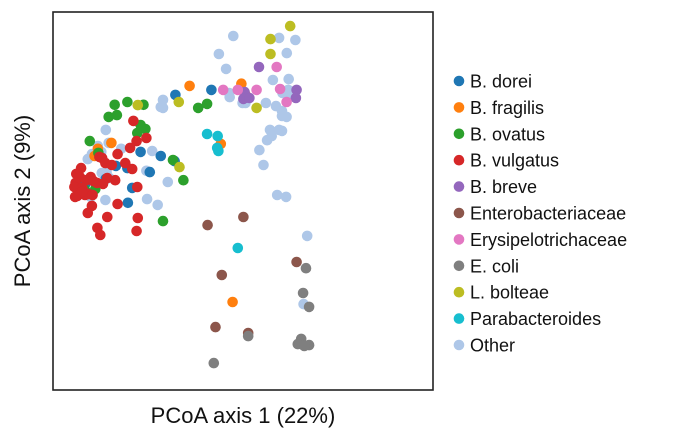  What do you see at coordinates (243, 415) in the screenshot?
I see `x-axis-title: PCoA axis 1 (22%)` at bounding box center [243, 415].